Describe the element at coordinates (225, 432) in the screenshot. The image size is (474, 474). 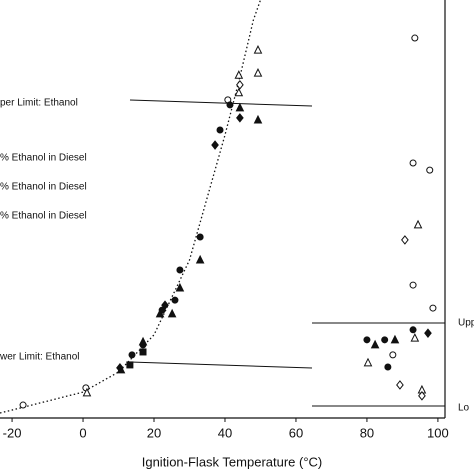
I see `x-tick-label: 40` at that location.